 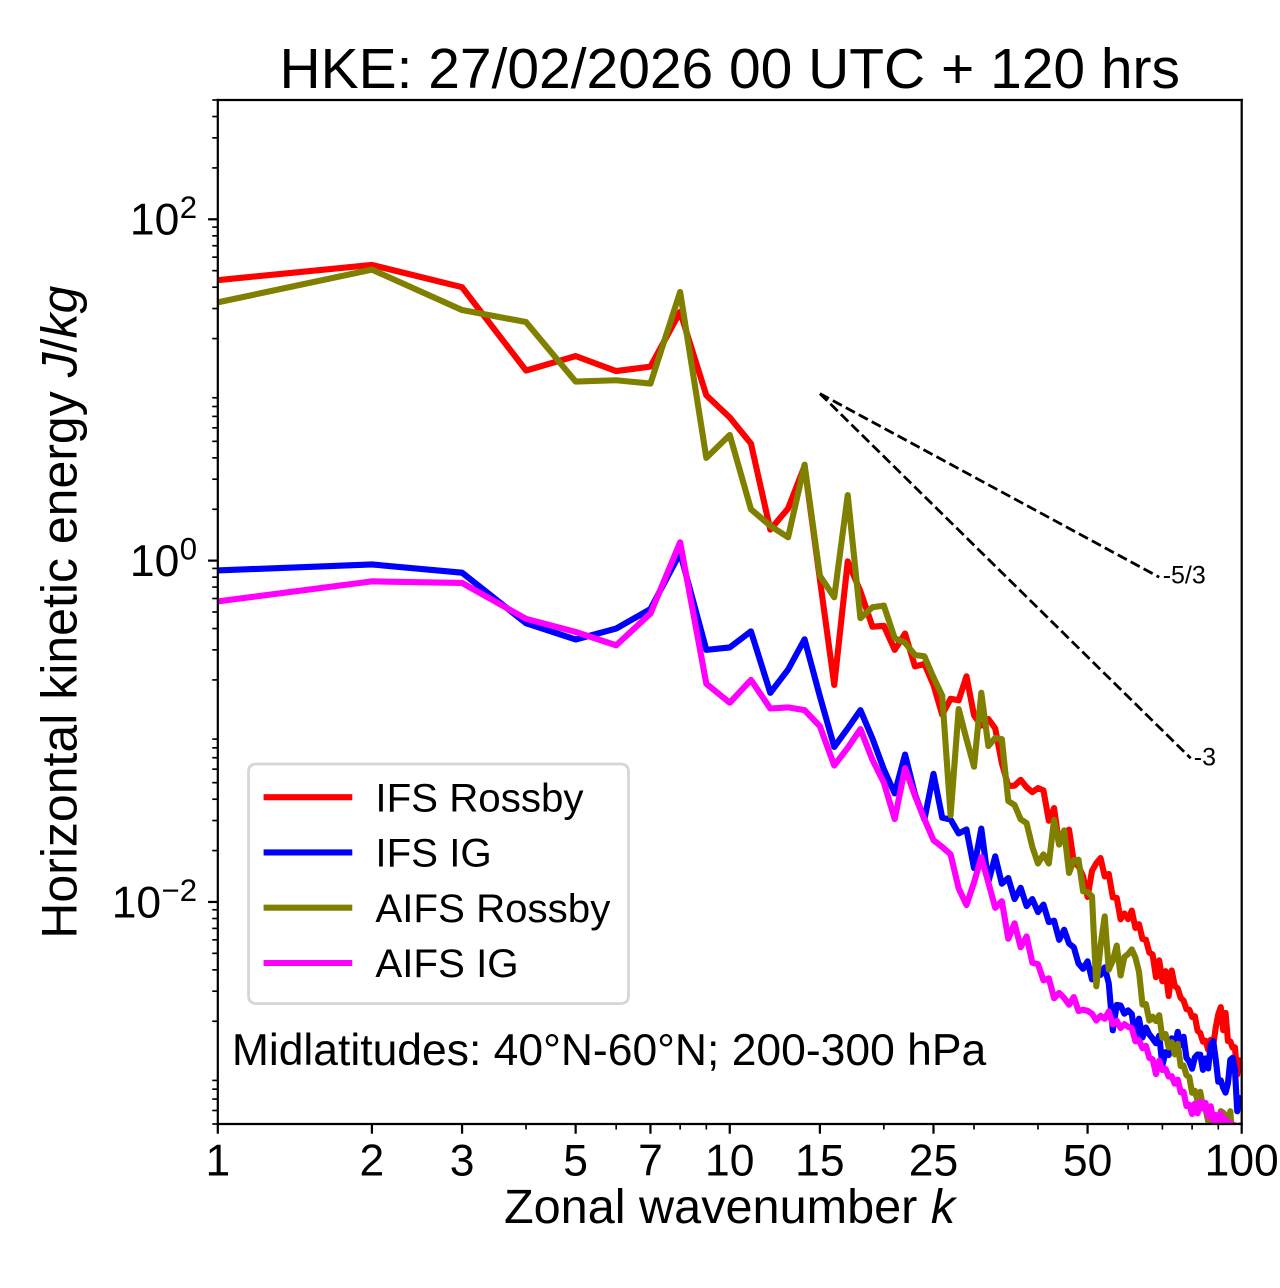 I want to click on svg-text: -5/3, so click(x=1184, y=576).